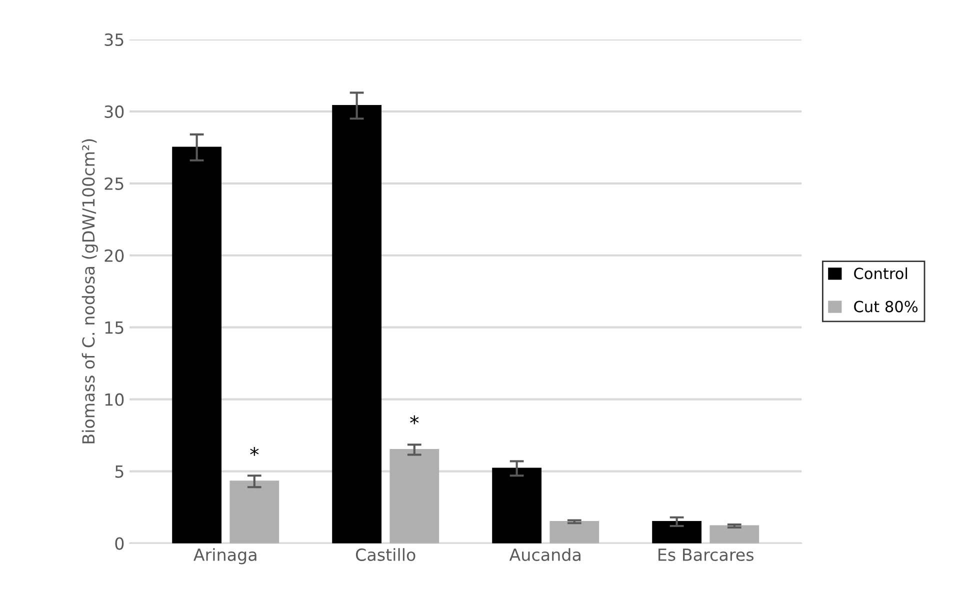  I want to click on x-tick-label: Aucanda, so click(544, 555).